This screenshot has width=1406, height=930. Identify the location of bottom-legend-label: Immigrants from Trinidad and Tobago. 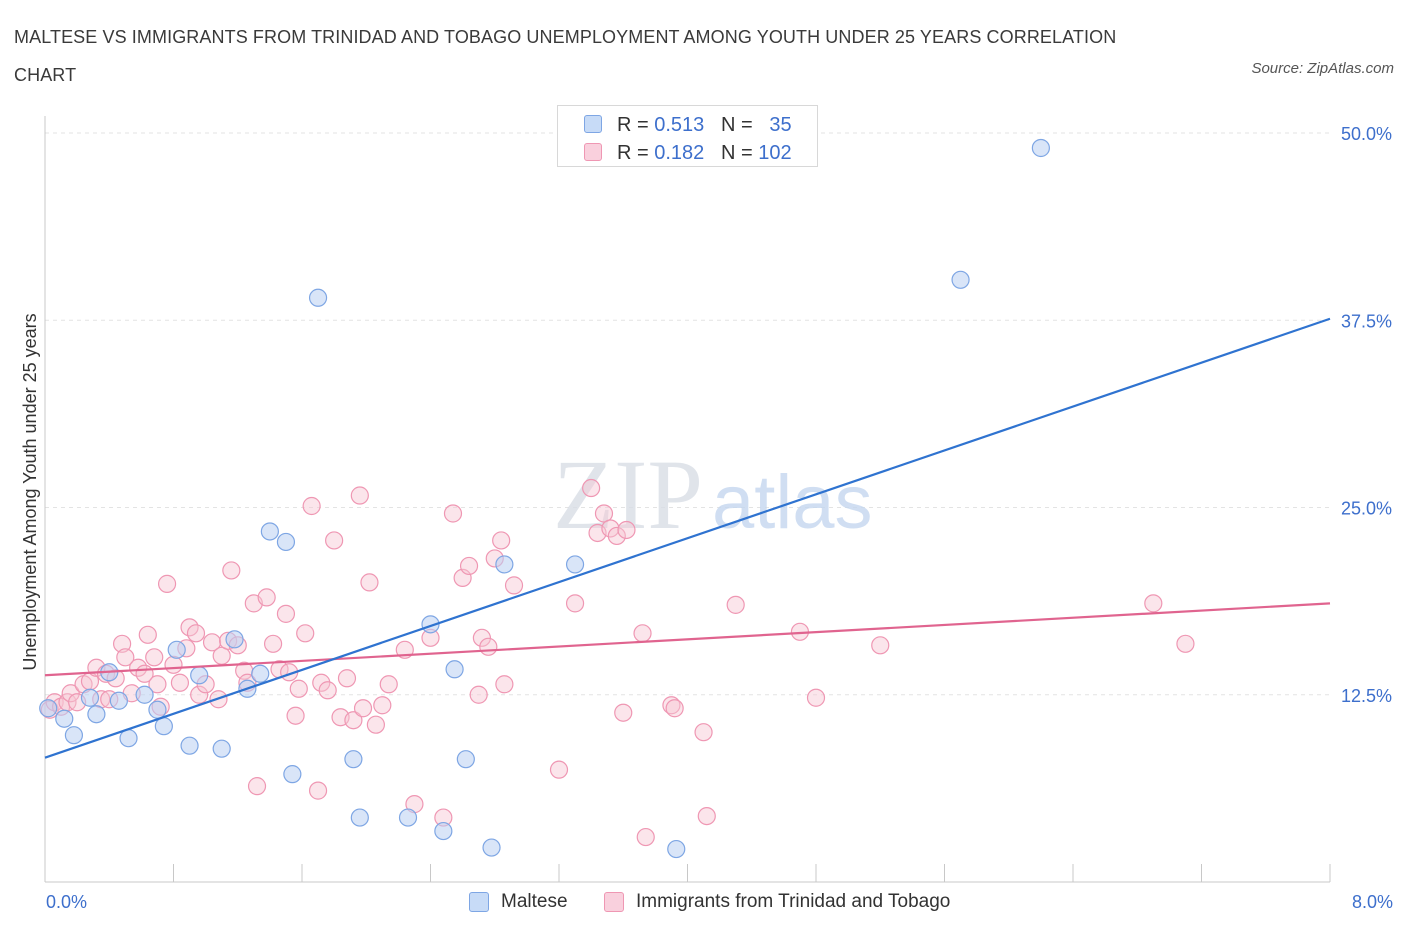
(793, 901).